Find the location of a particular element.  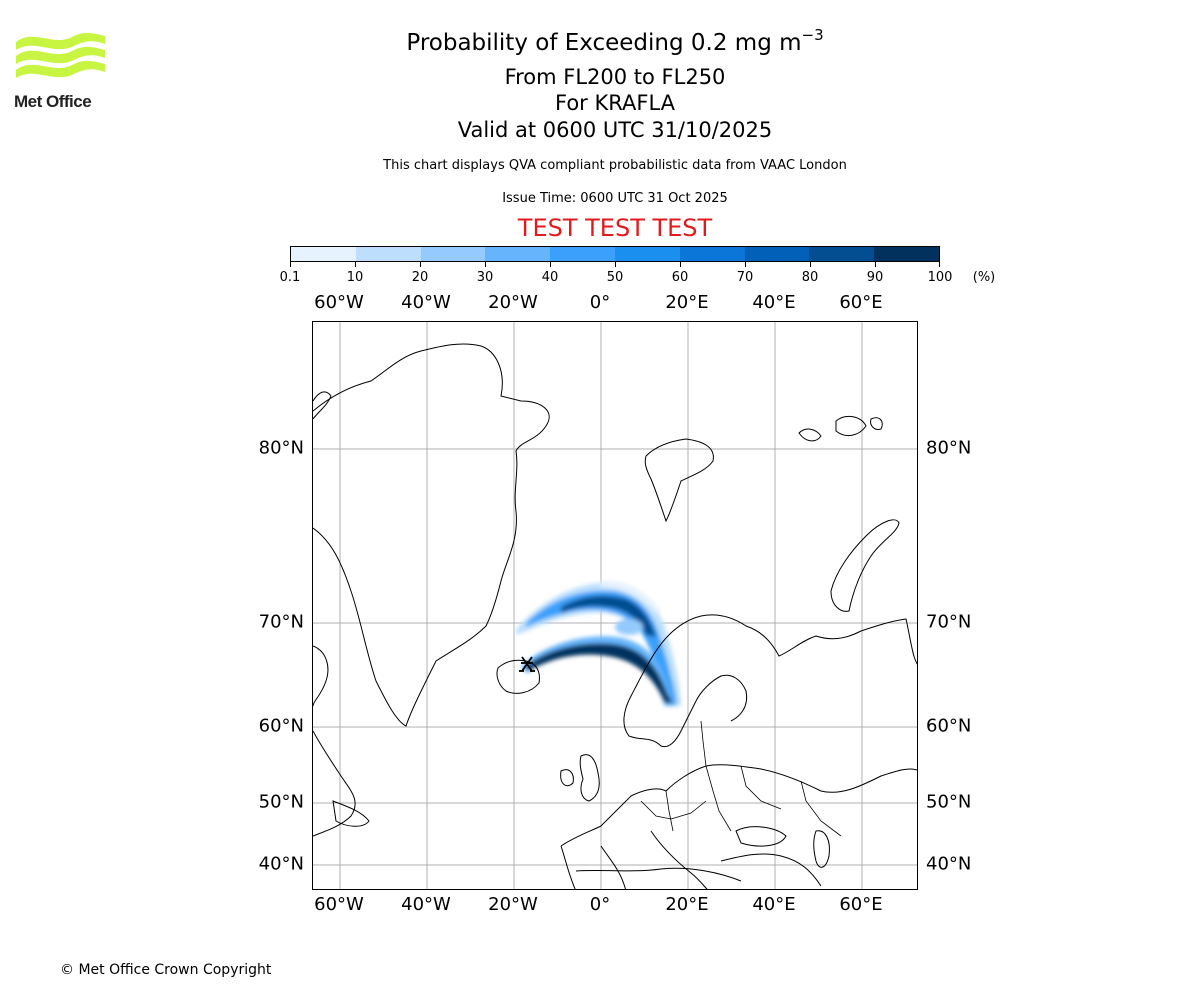

colorbar-tick-label: 90 is located at coordinates (875, 277).